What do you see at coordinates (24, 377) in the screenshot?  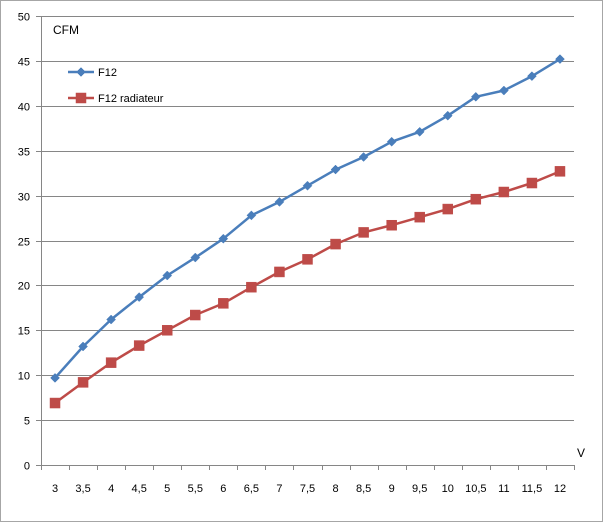 I see `y-tick-label: 10` at bounding box center [24, 377].